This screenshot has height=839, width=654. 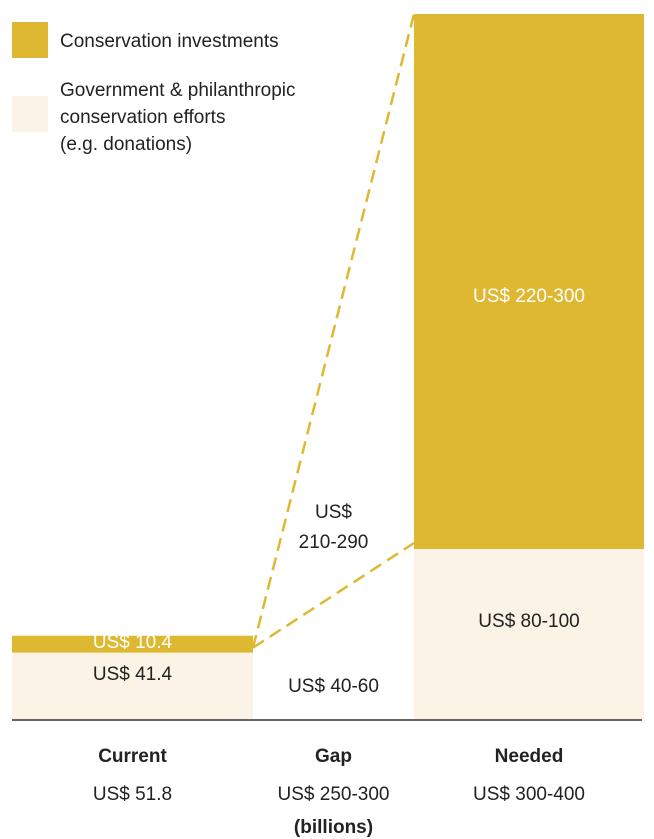 What do you see at coordinates (529, 296) in the screenshot?
I see `label-needed-investments: US$ 220-300` at bounding box center [529, 296].